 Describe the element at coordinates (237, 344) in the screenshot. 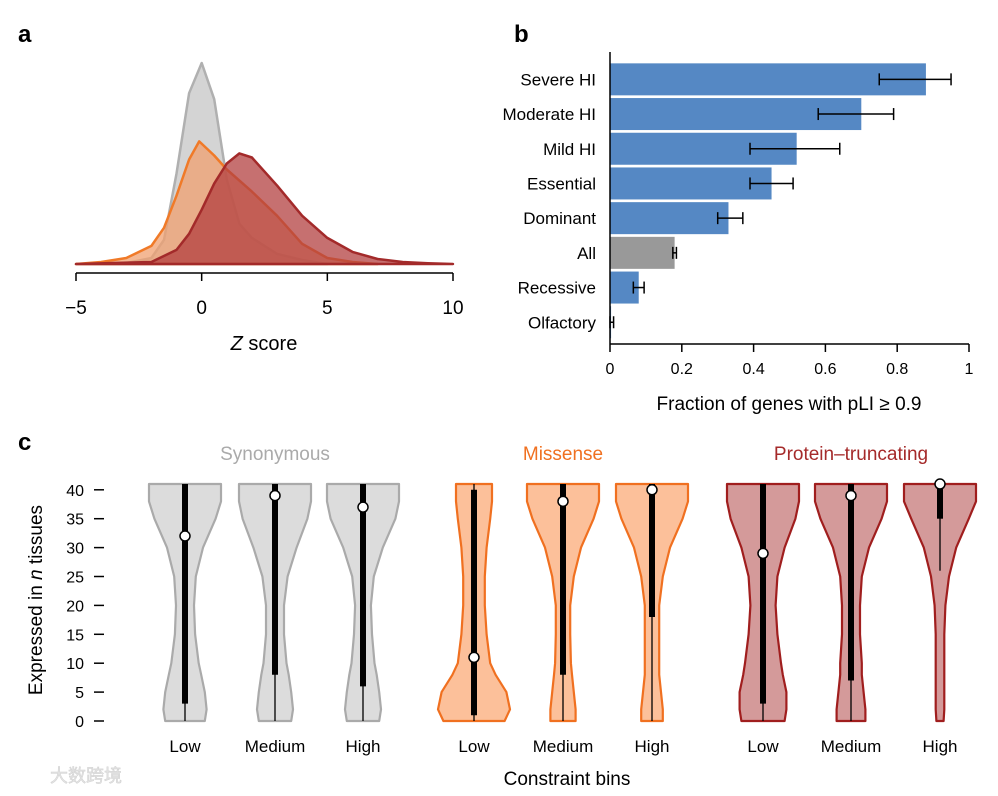

I see `x-axis-title-italic: Z` at that location.